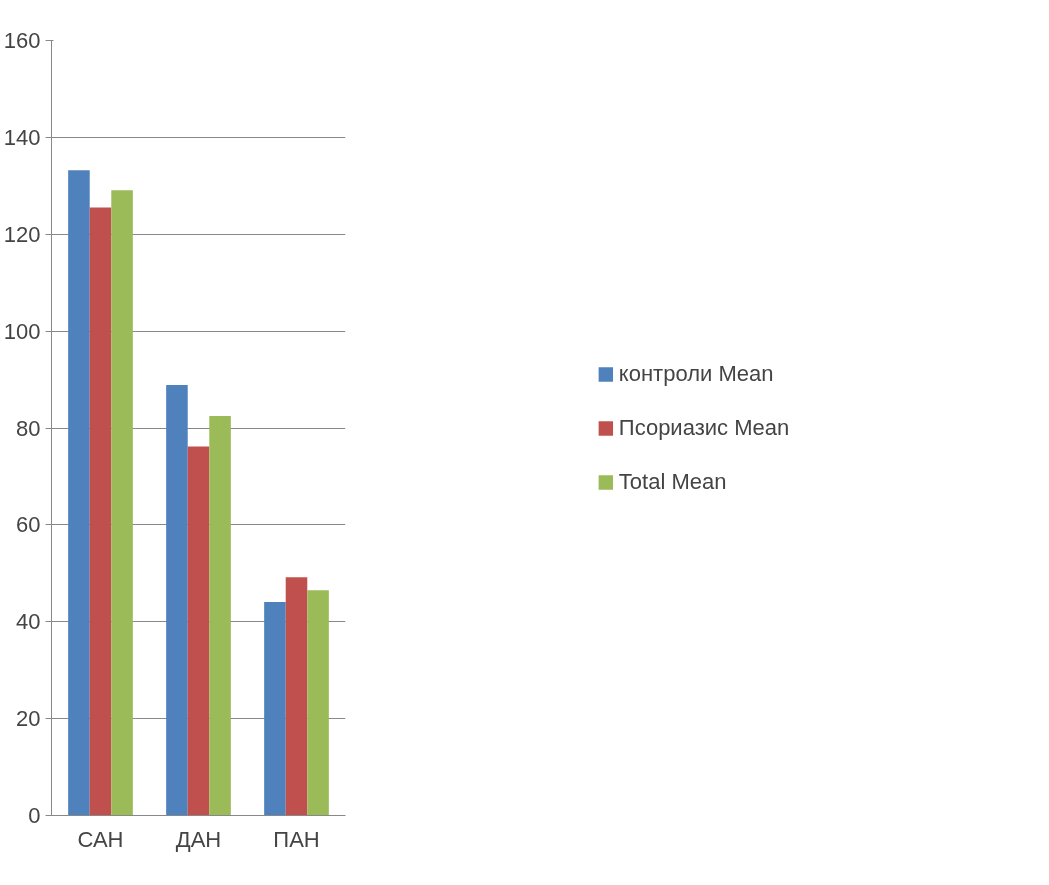  Describe the element at coordinates (22, 331) in the screenshot. I see `y-tick-label: 100` at that location.